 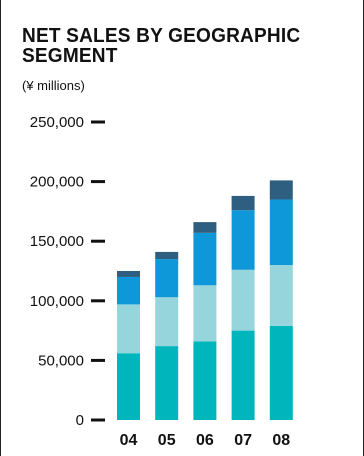 What do you see at coordinates (281, 232) in the screenshot?
I see `bar-segment-08-s3` at bounding box center [281, 232].